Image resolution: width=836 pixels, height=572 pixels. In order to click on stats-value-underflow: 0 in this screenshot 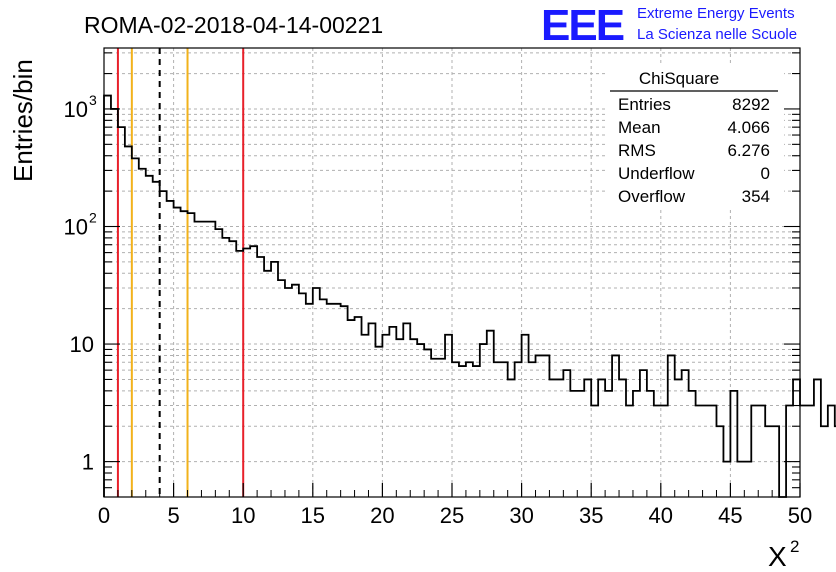, I will do `click(765, 173)`.